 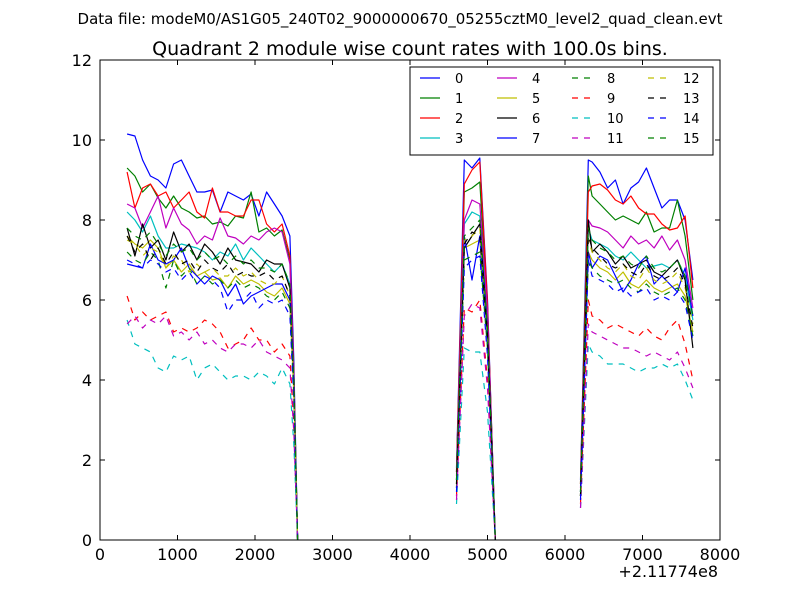 I want to click on legend-label-6: 6, so click(x=536, y=119).